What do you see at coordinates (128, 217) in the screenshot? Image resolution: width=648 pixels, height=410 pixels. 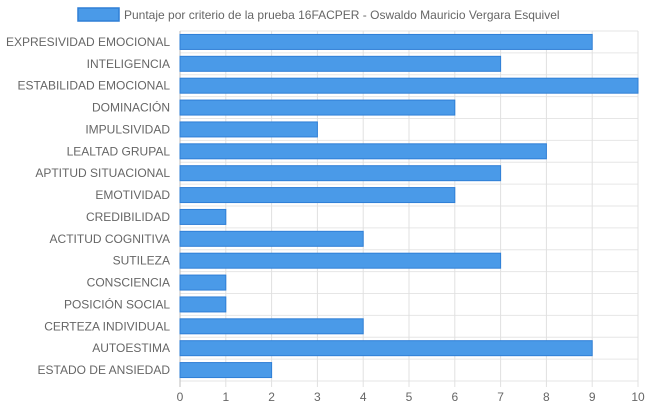 I see `category-label: CREDIBILIDAD` at bounding box center [128, 217].